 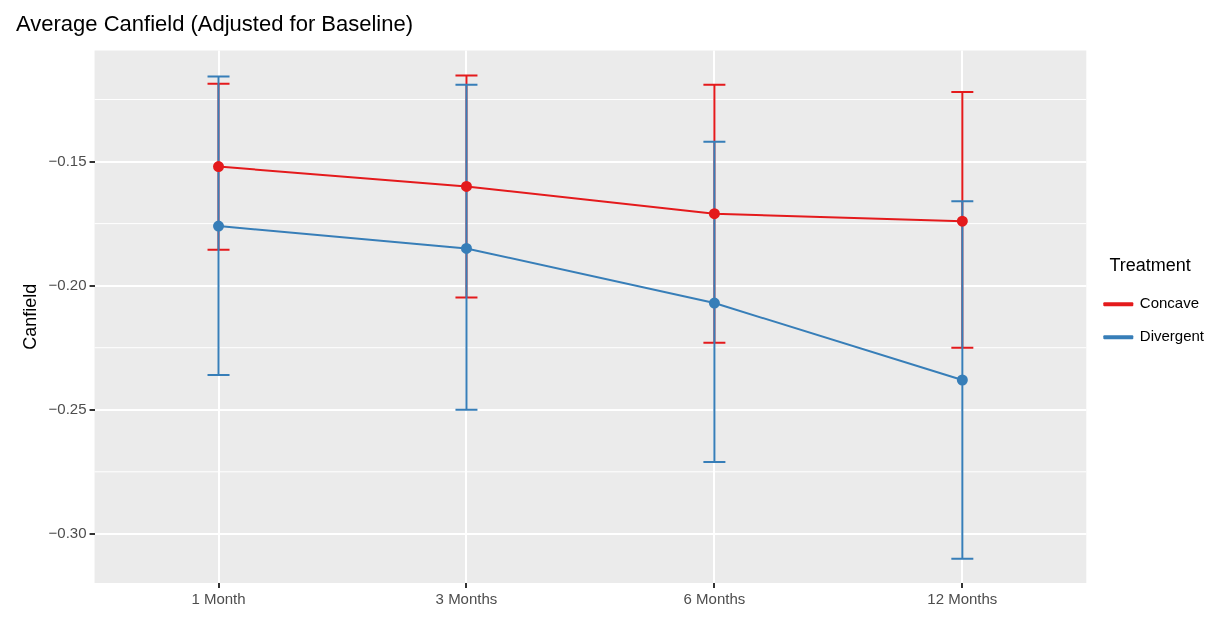 What do you see at coordinates (218, 599) in the screenshot?
I see `x-tick-label: 1 Month` at bounding box center [218, 599].